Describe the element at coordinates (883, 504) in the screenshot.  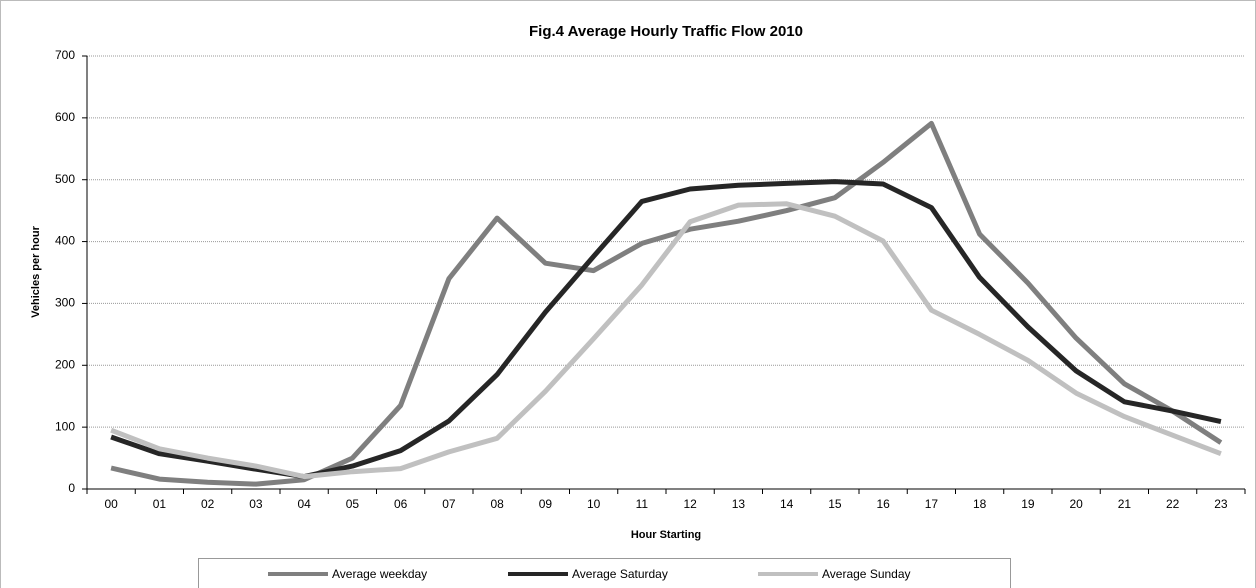
I see `x-tick-label: 16` at that location.